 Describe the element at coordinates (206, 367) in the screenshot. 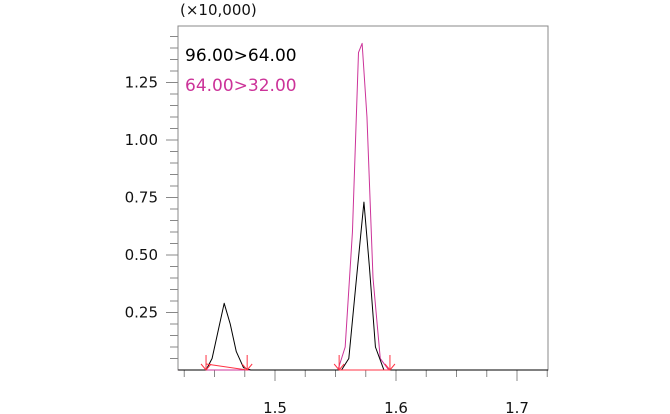

I see `integration-marker-arrowhead` at that location.